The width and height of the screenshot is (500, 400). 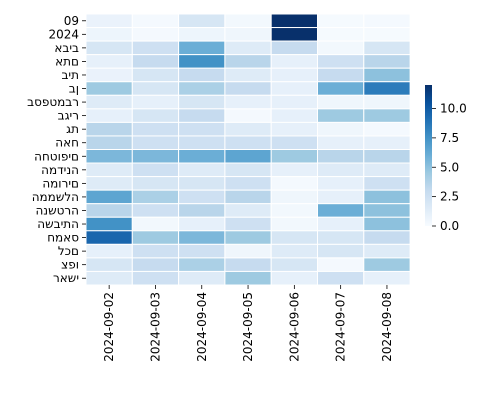 What do you see at coordinates (449, 138) in the screenshot?
I see `colorbar-tick-label: 7.5` at bounding box center [449, 138].